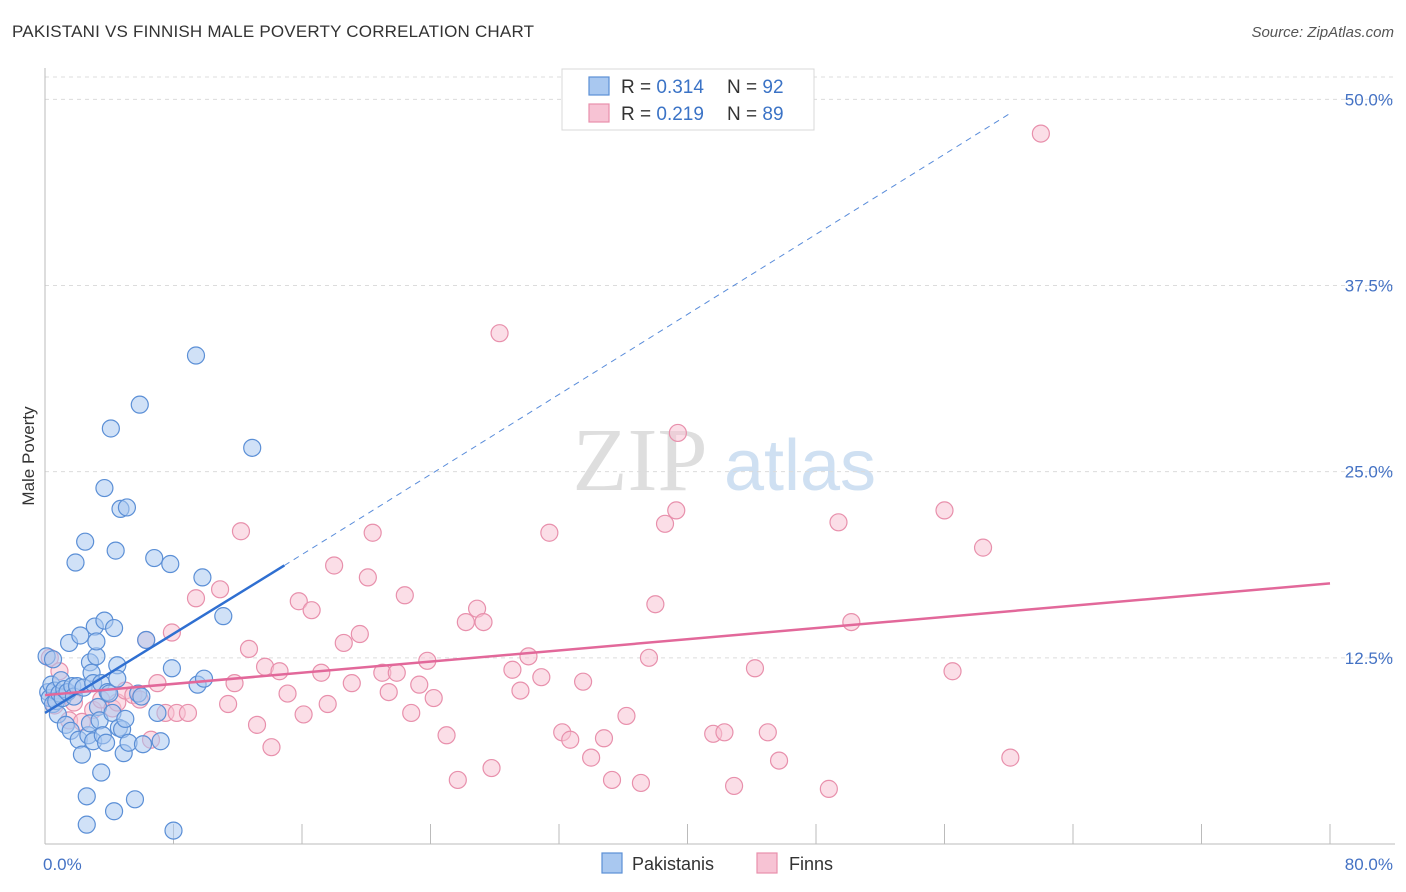 This screenshot has width=1406, height=892. What do you see at coordinates (702, 87) in the screenshot?
I see `legend-row: R = 0.314 N = 92` at bounding box center [702, 87].